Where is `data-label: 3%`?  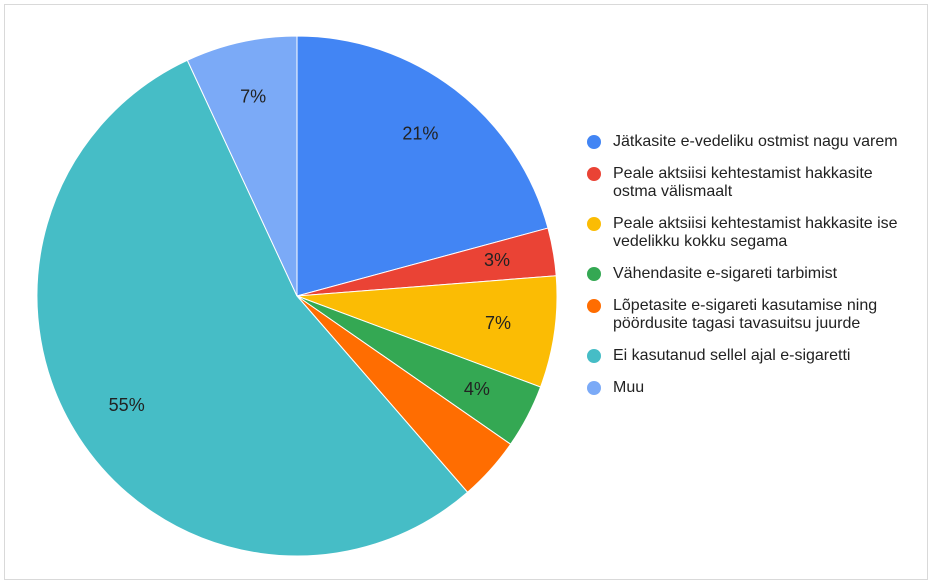
data-label: 3% is located at coordinates (497, 260).